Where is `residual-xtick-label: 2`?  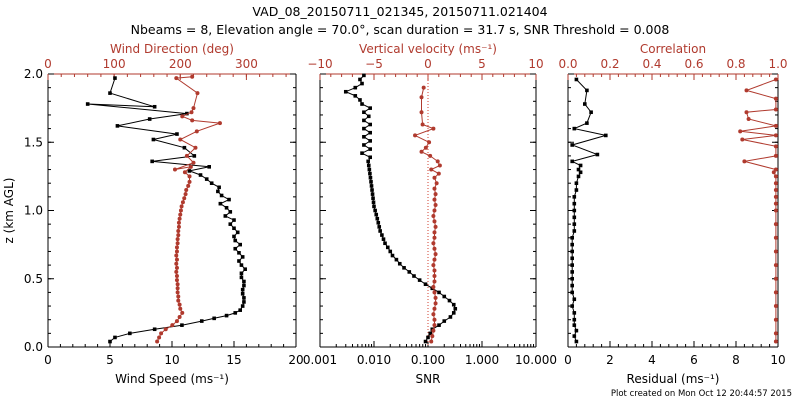
residual-xtick-label: 2 is located at coordinates (610, 360).